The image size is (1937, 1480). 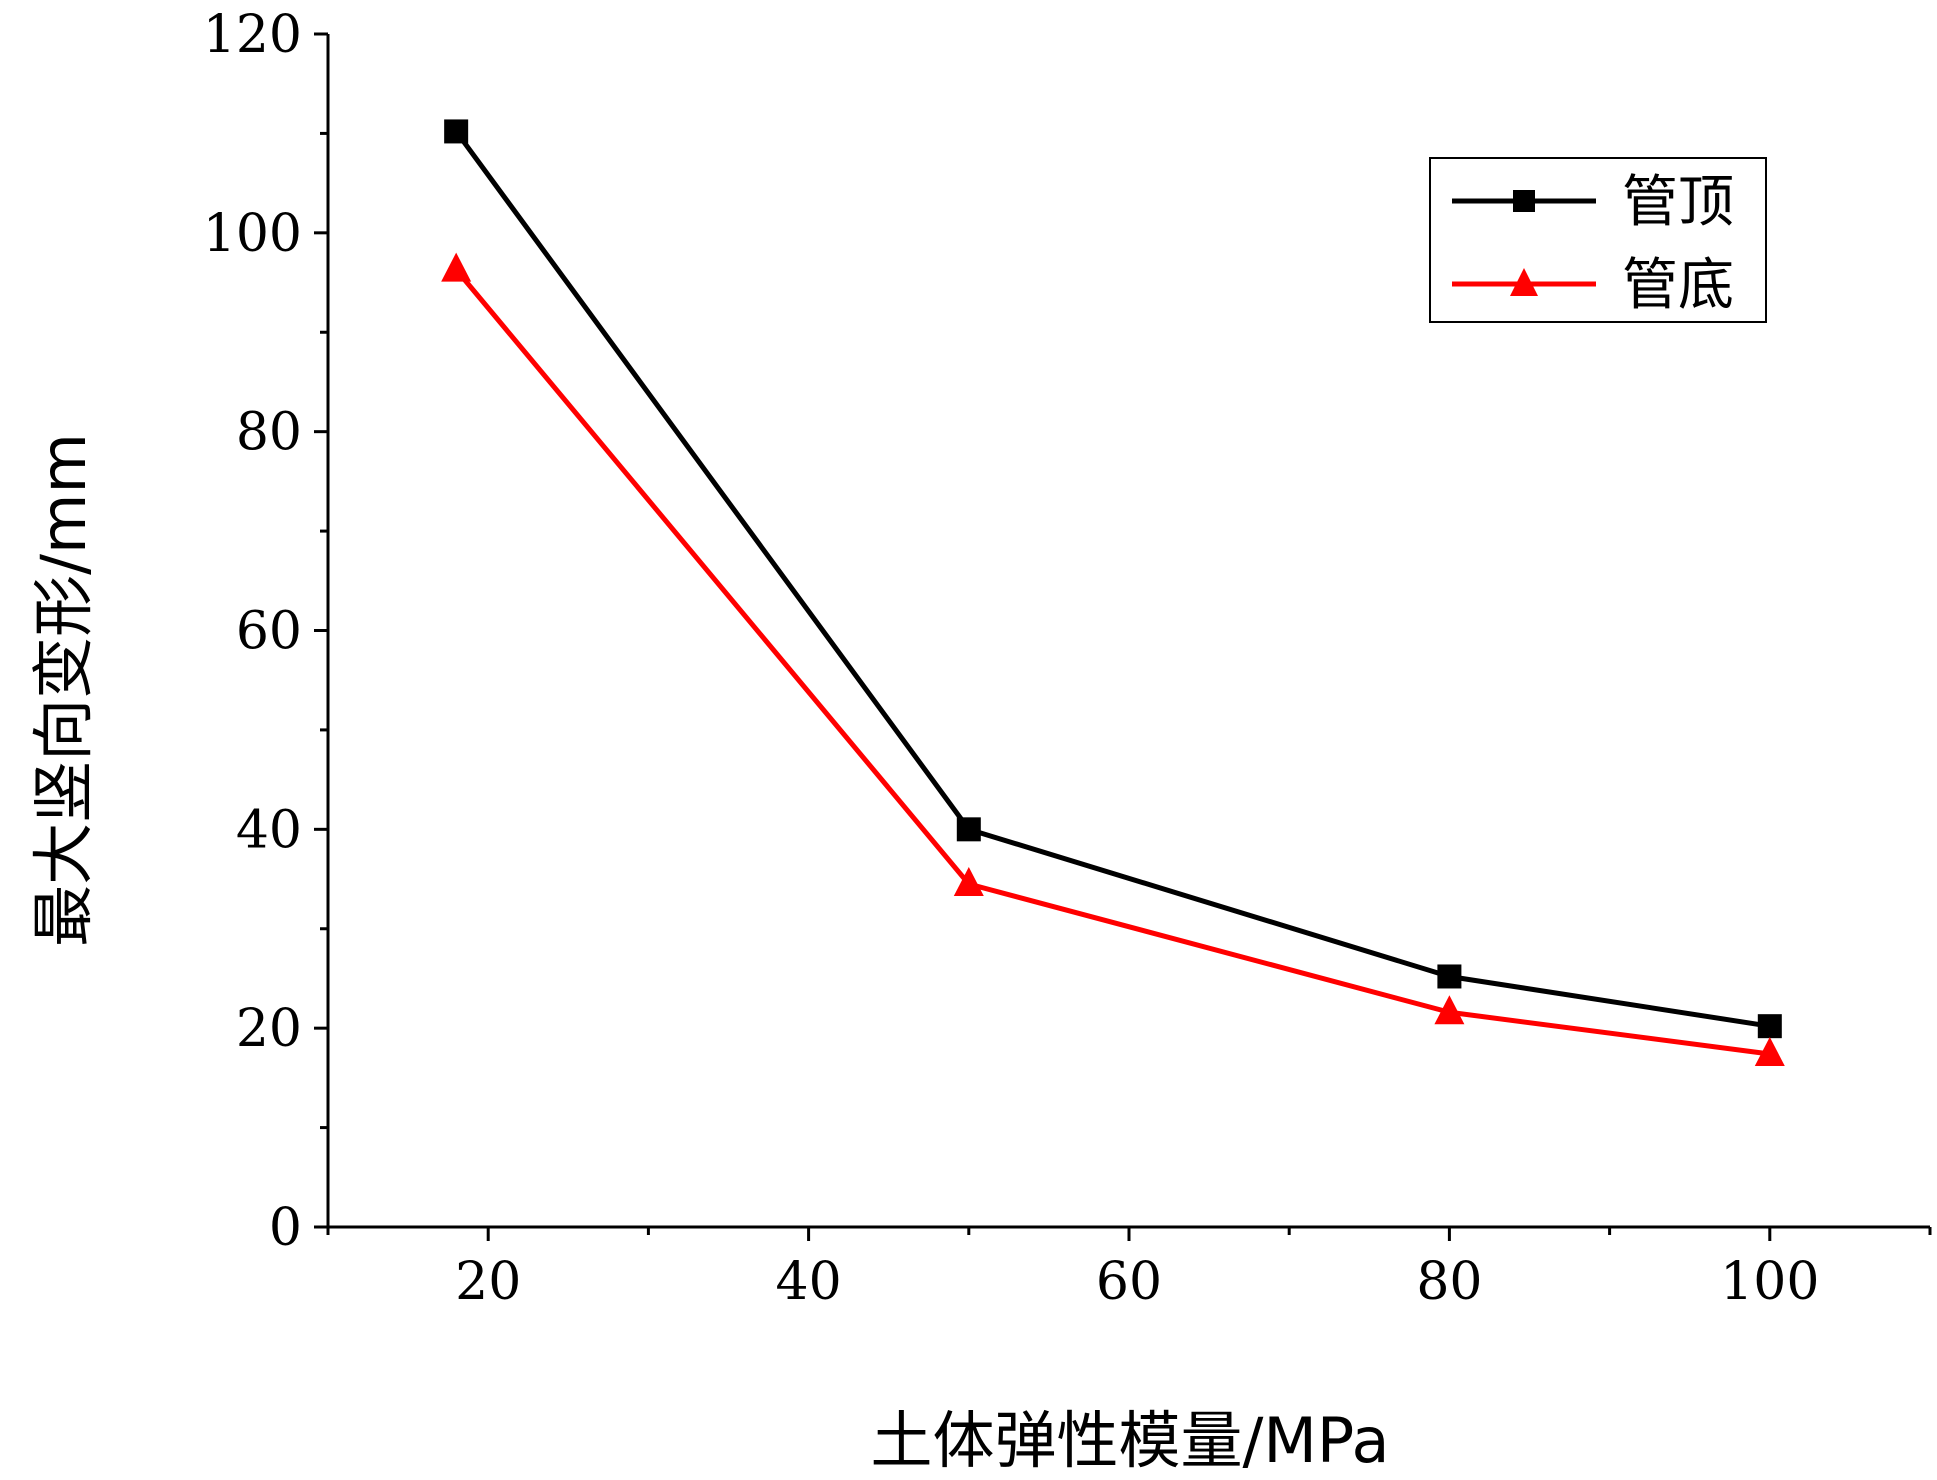 I want to click on x-tick-label: 100, so click(x=1769, y=1282).